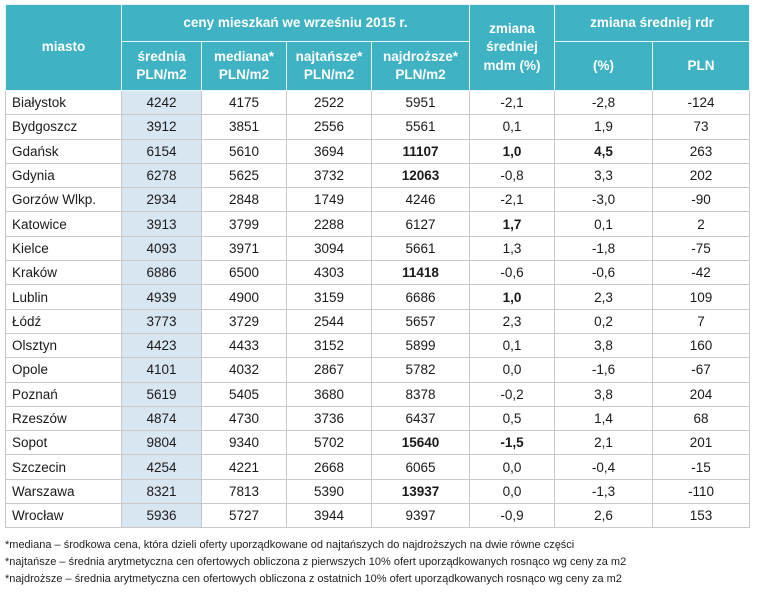 This screenshot has width=763, height=600. Describe the element at coordinates (161, 516) in the screenshot. I see `cell-avg: 5936` at that location.